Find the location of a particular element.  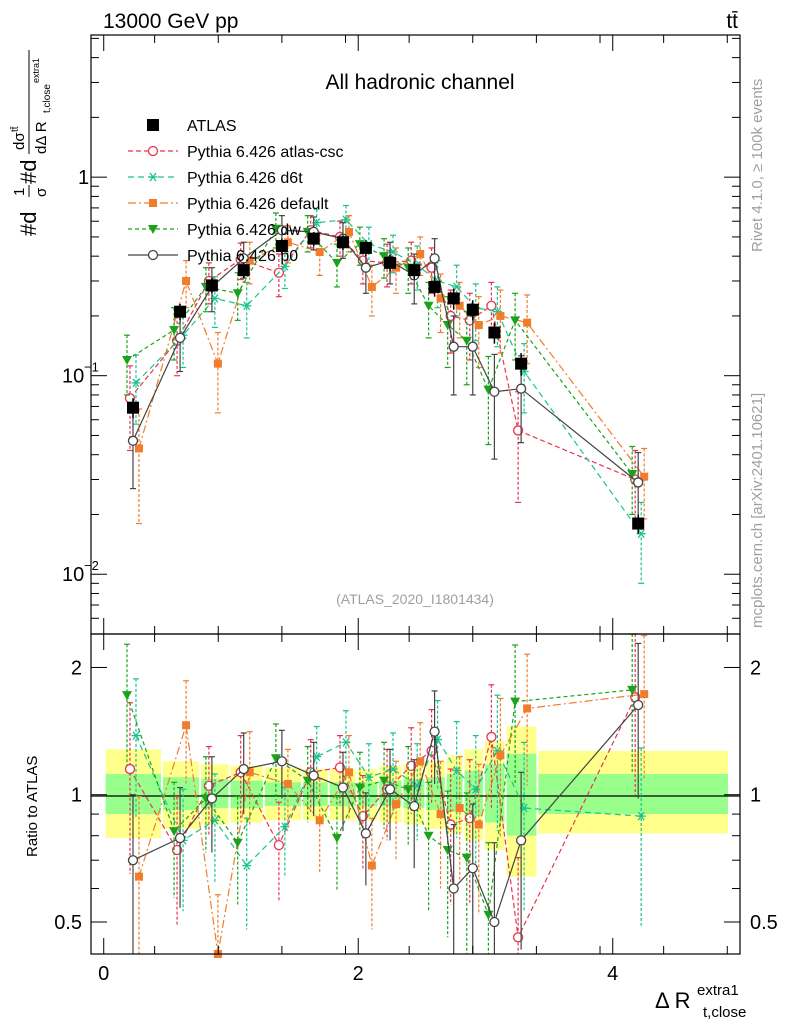

legend-entry: Pythia 6.426 atlas-csc is located at coordinates (236, 152).